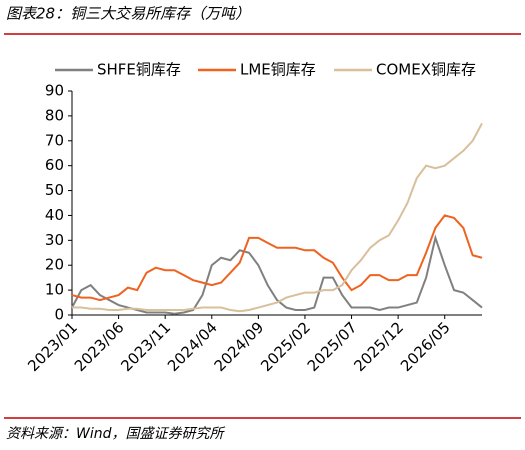  Describe the element at coordinates (426, 70) in the screenshot. I see `legend-label: COMEX铜库存` at that location.